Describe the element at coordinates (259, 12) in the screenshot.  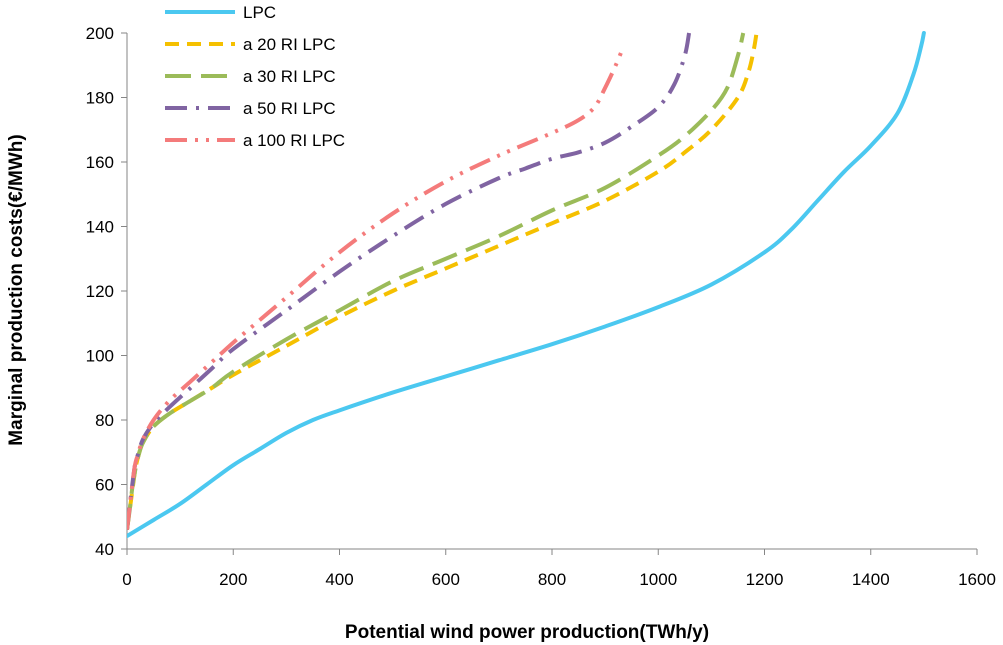
I see `legend-label-1: LPC` at that location.